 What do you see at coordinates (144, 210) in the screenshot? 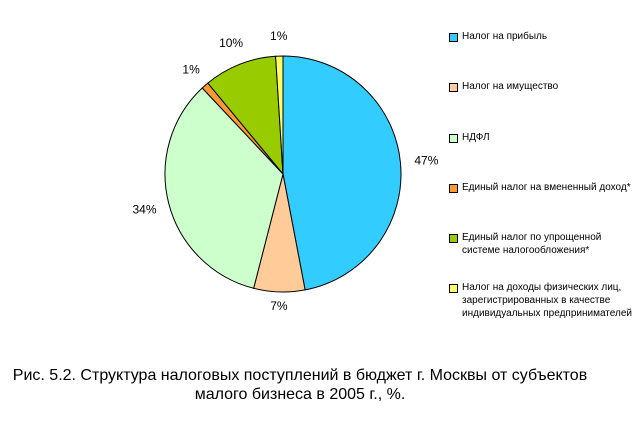
I see `pie-value-label-ndfl: 34%` at bounding box center [144, 210].